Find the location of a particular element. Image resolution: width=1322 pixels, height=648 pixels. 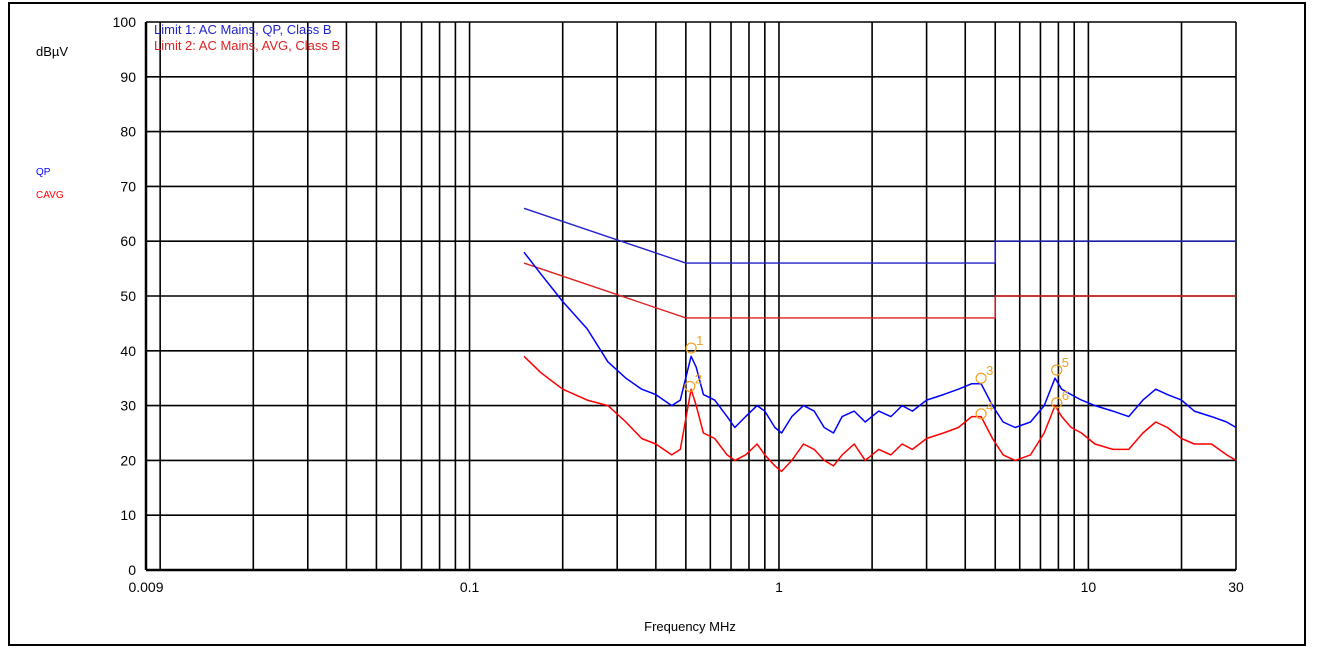

x-tick-label: 0.009 is located at coordinates (145, 587).